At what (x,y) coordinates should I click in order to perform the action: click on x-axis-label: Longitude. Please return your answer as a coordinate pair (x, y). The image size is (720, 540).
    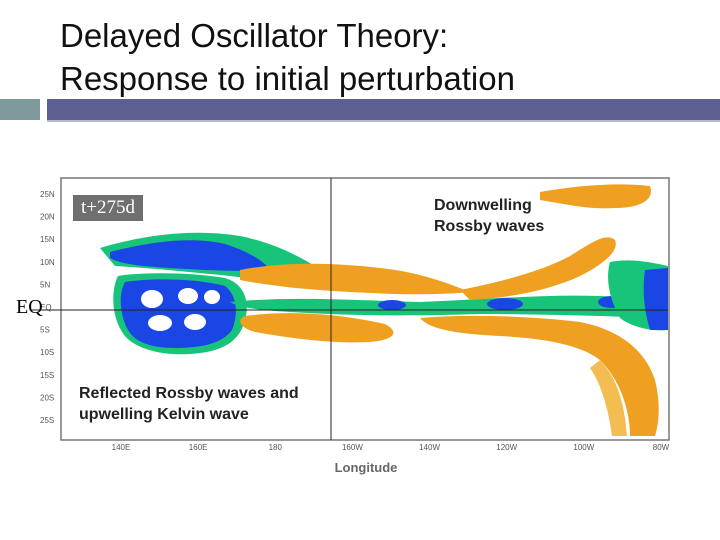
    Looking at the image, I should click on (366, 467).